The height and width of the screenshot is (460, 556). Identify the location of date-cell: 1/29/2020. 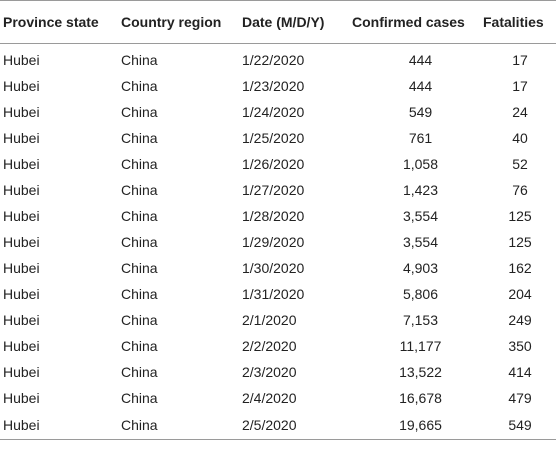
(273, 242).